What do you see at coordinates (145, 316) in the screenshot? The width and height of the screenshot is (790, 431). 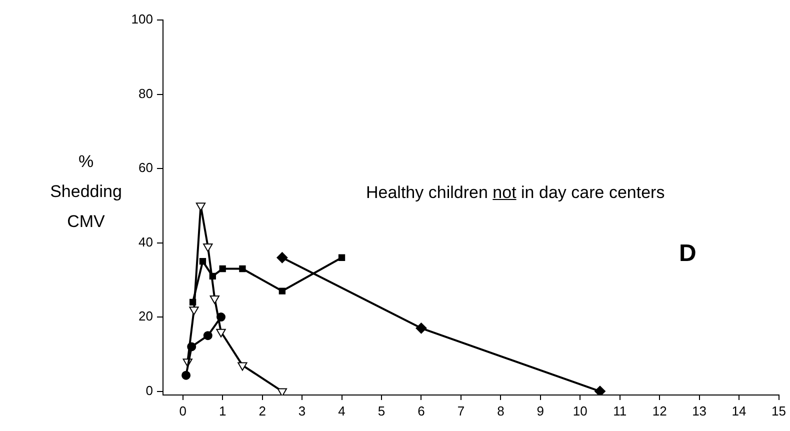 I see `y-tick-label: 20` at bounding box center [145, 316].